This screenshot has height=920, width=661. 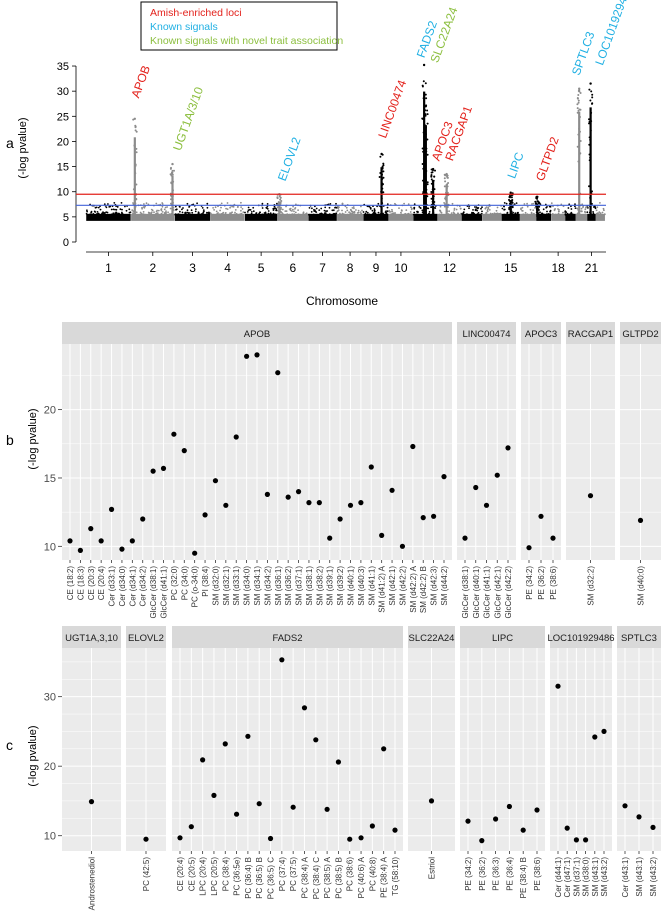 What do you see at coordinates (432, 638) in the screenshot?
I see `facet-title: SLC22A24` at bounding box center [432, 638].